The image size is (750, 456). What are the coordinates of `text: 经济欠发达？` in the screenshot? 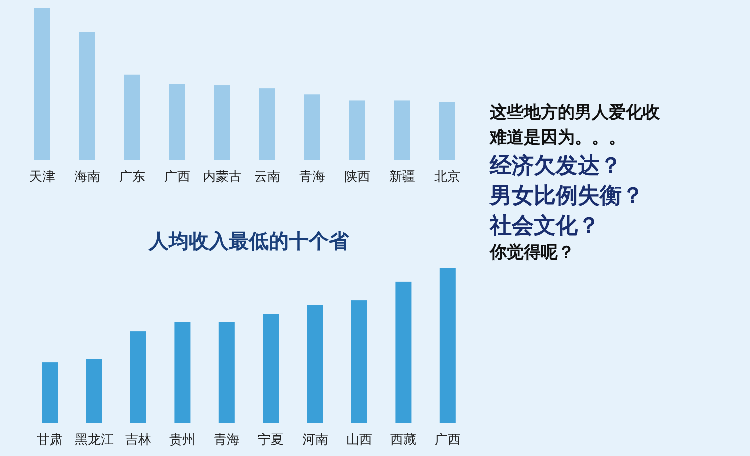 It's located at (555, 166).